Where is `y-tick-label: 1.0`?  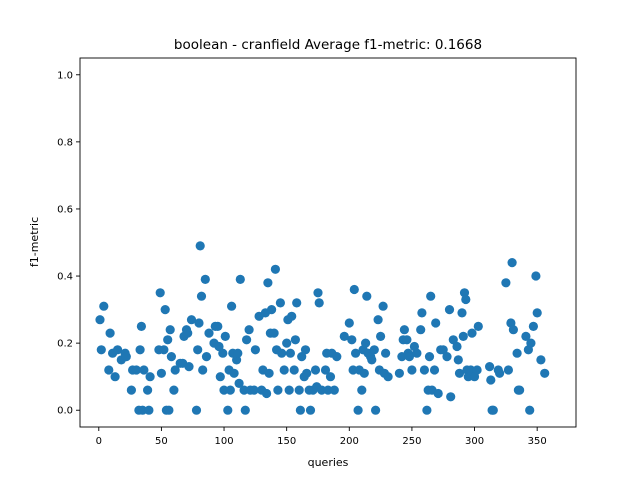 y-tick-label: 1.0 is located at coordinates (65, 75).